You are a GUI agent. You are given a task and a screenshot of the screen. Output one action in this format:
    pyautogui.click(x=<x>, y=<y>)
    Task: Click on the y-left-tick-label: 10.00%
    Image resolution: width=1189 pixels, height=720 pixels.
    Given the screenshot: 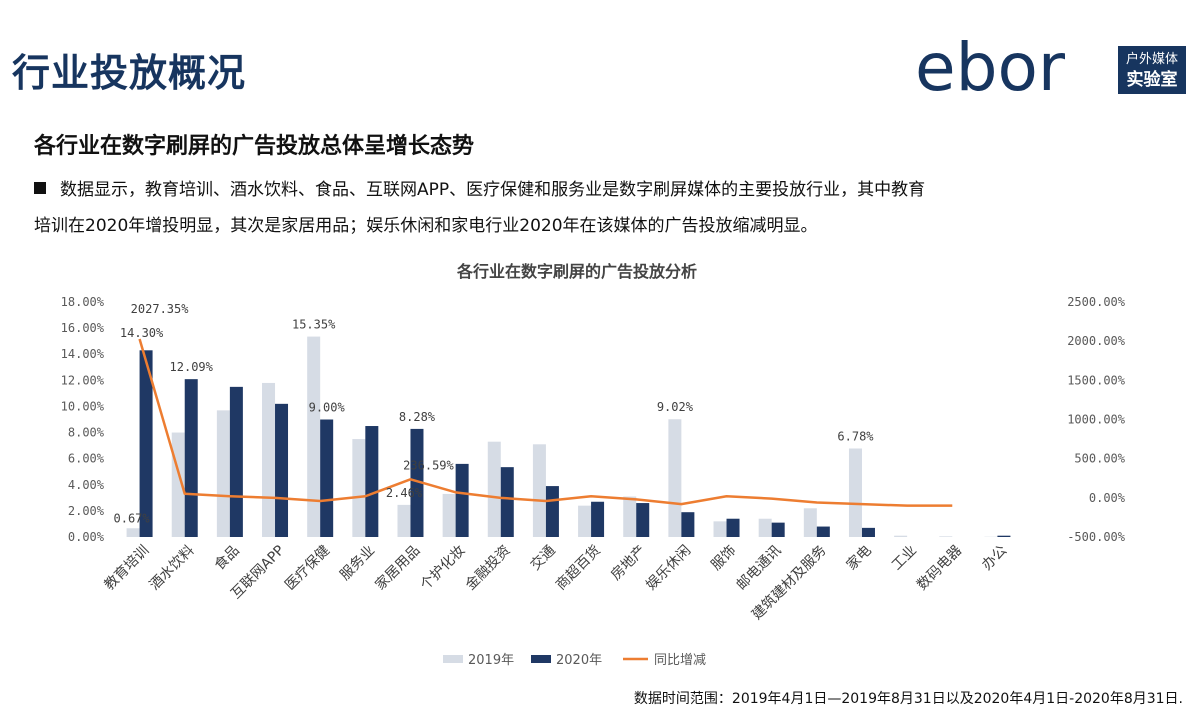 What is the action you would take?
    pyautogui.click(x=83, y=406)
    